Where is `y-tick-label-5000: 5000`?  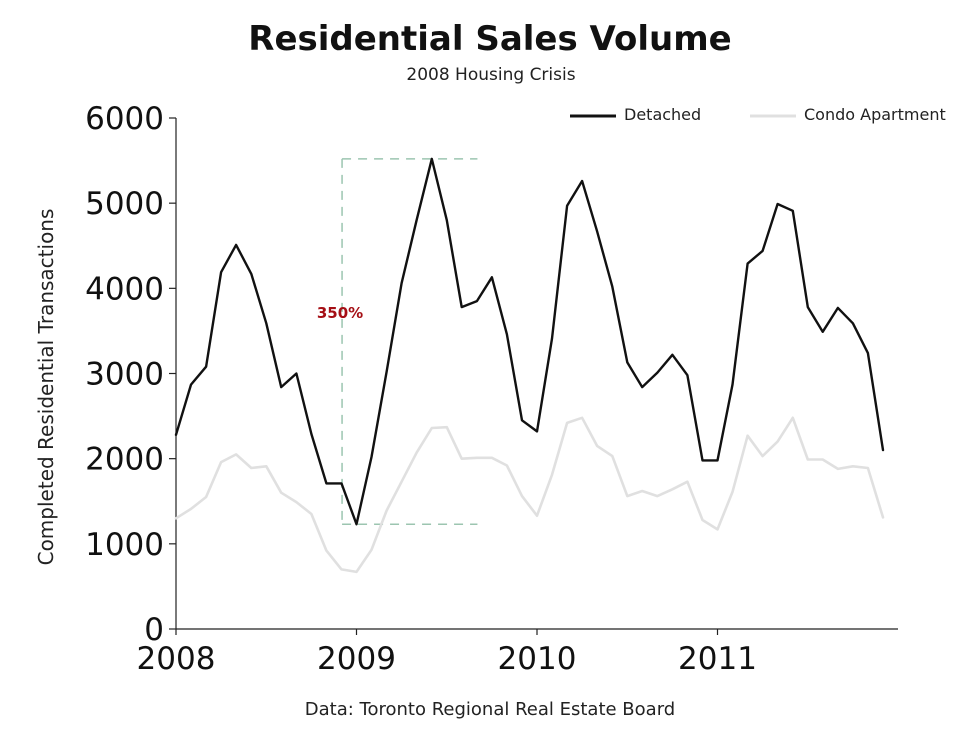 y-tick-label-5000: 5000 is located at coordinates (124, 204).